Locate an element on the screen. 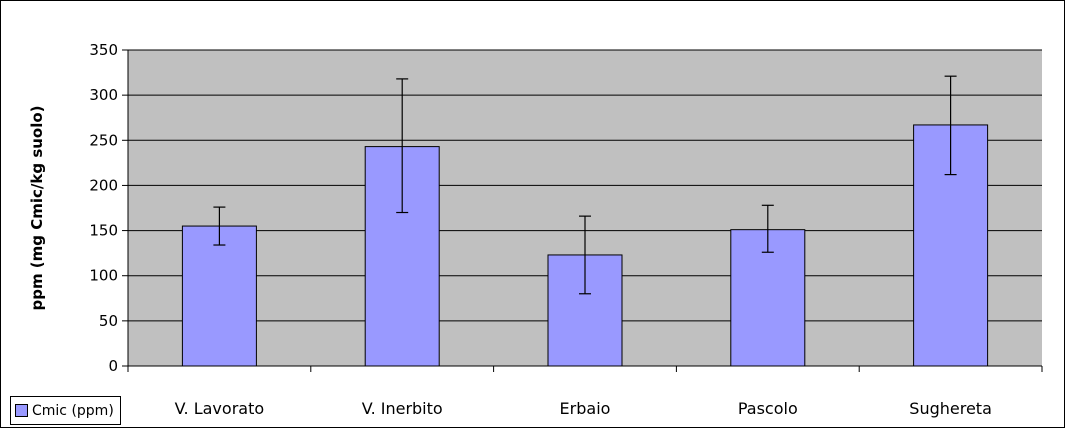 This screenshot has width=1065, height=428. y-tick-label: 0 is located at coordinates (113, 366).